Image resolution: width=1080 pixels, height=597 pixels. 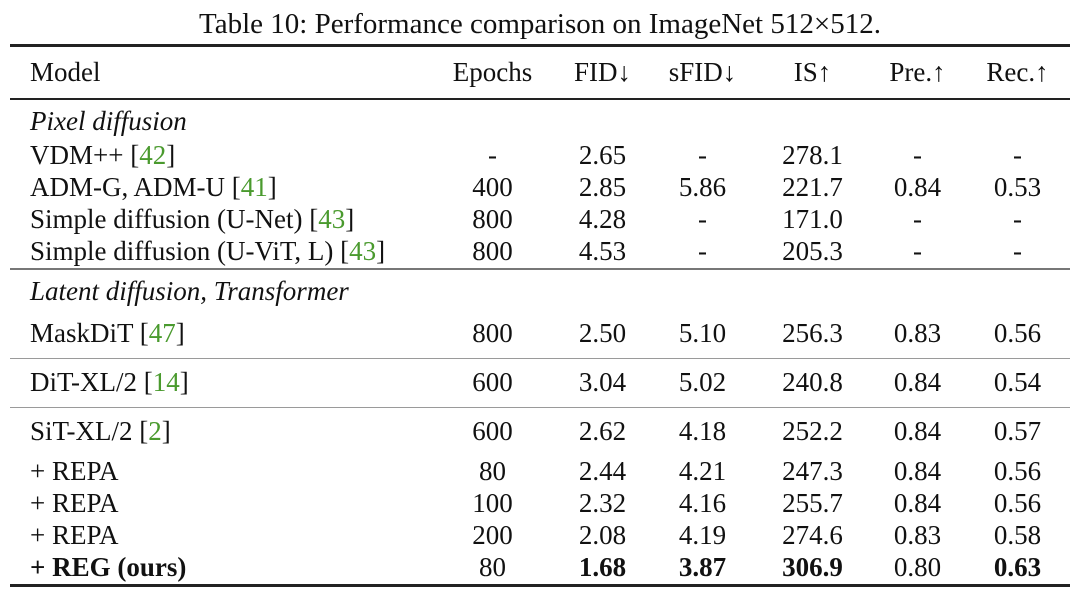 What do you see at coordinates (492, 503) in the screenshot?
I see `epochs-cell: 100` at bounding box center [492, 503].